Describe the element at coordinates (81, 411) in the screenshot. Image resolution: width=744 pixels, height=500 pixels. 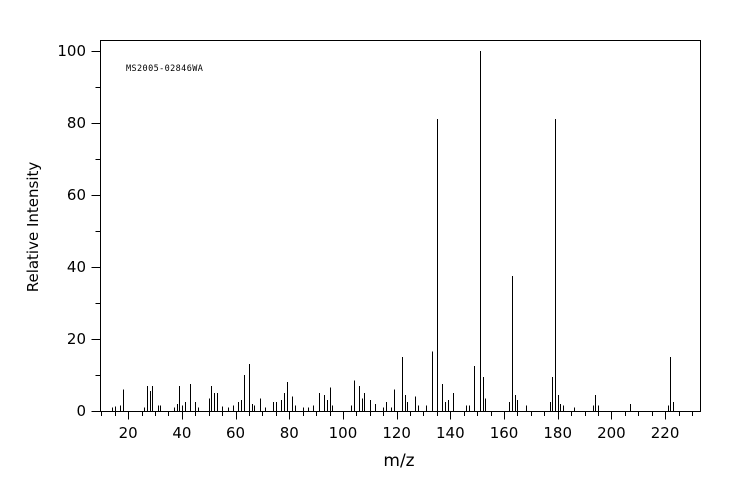
I see `y-tick-label: 0` at that location.